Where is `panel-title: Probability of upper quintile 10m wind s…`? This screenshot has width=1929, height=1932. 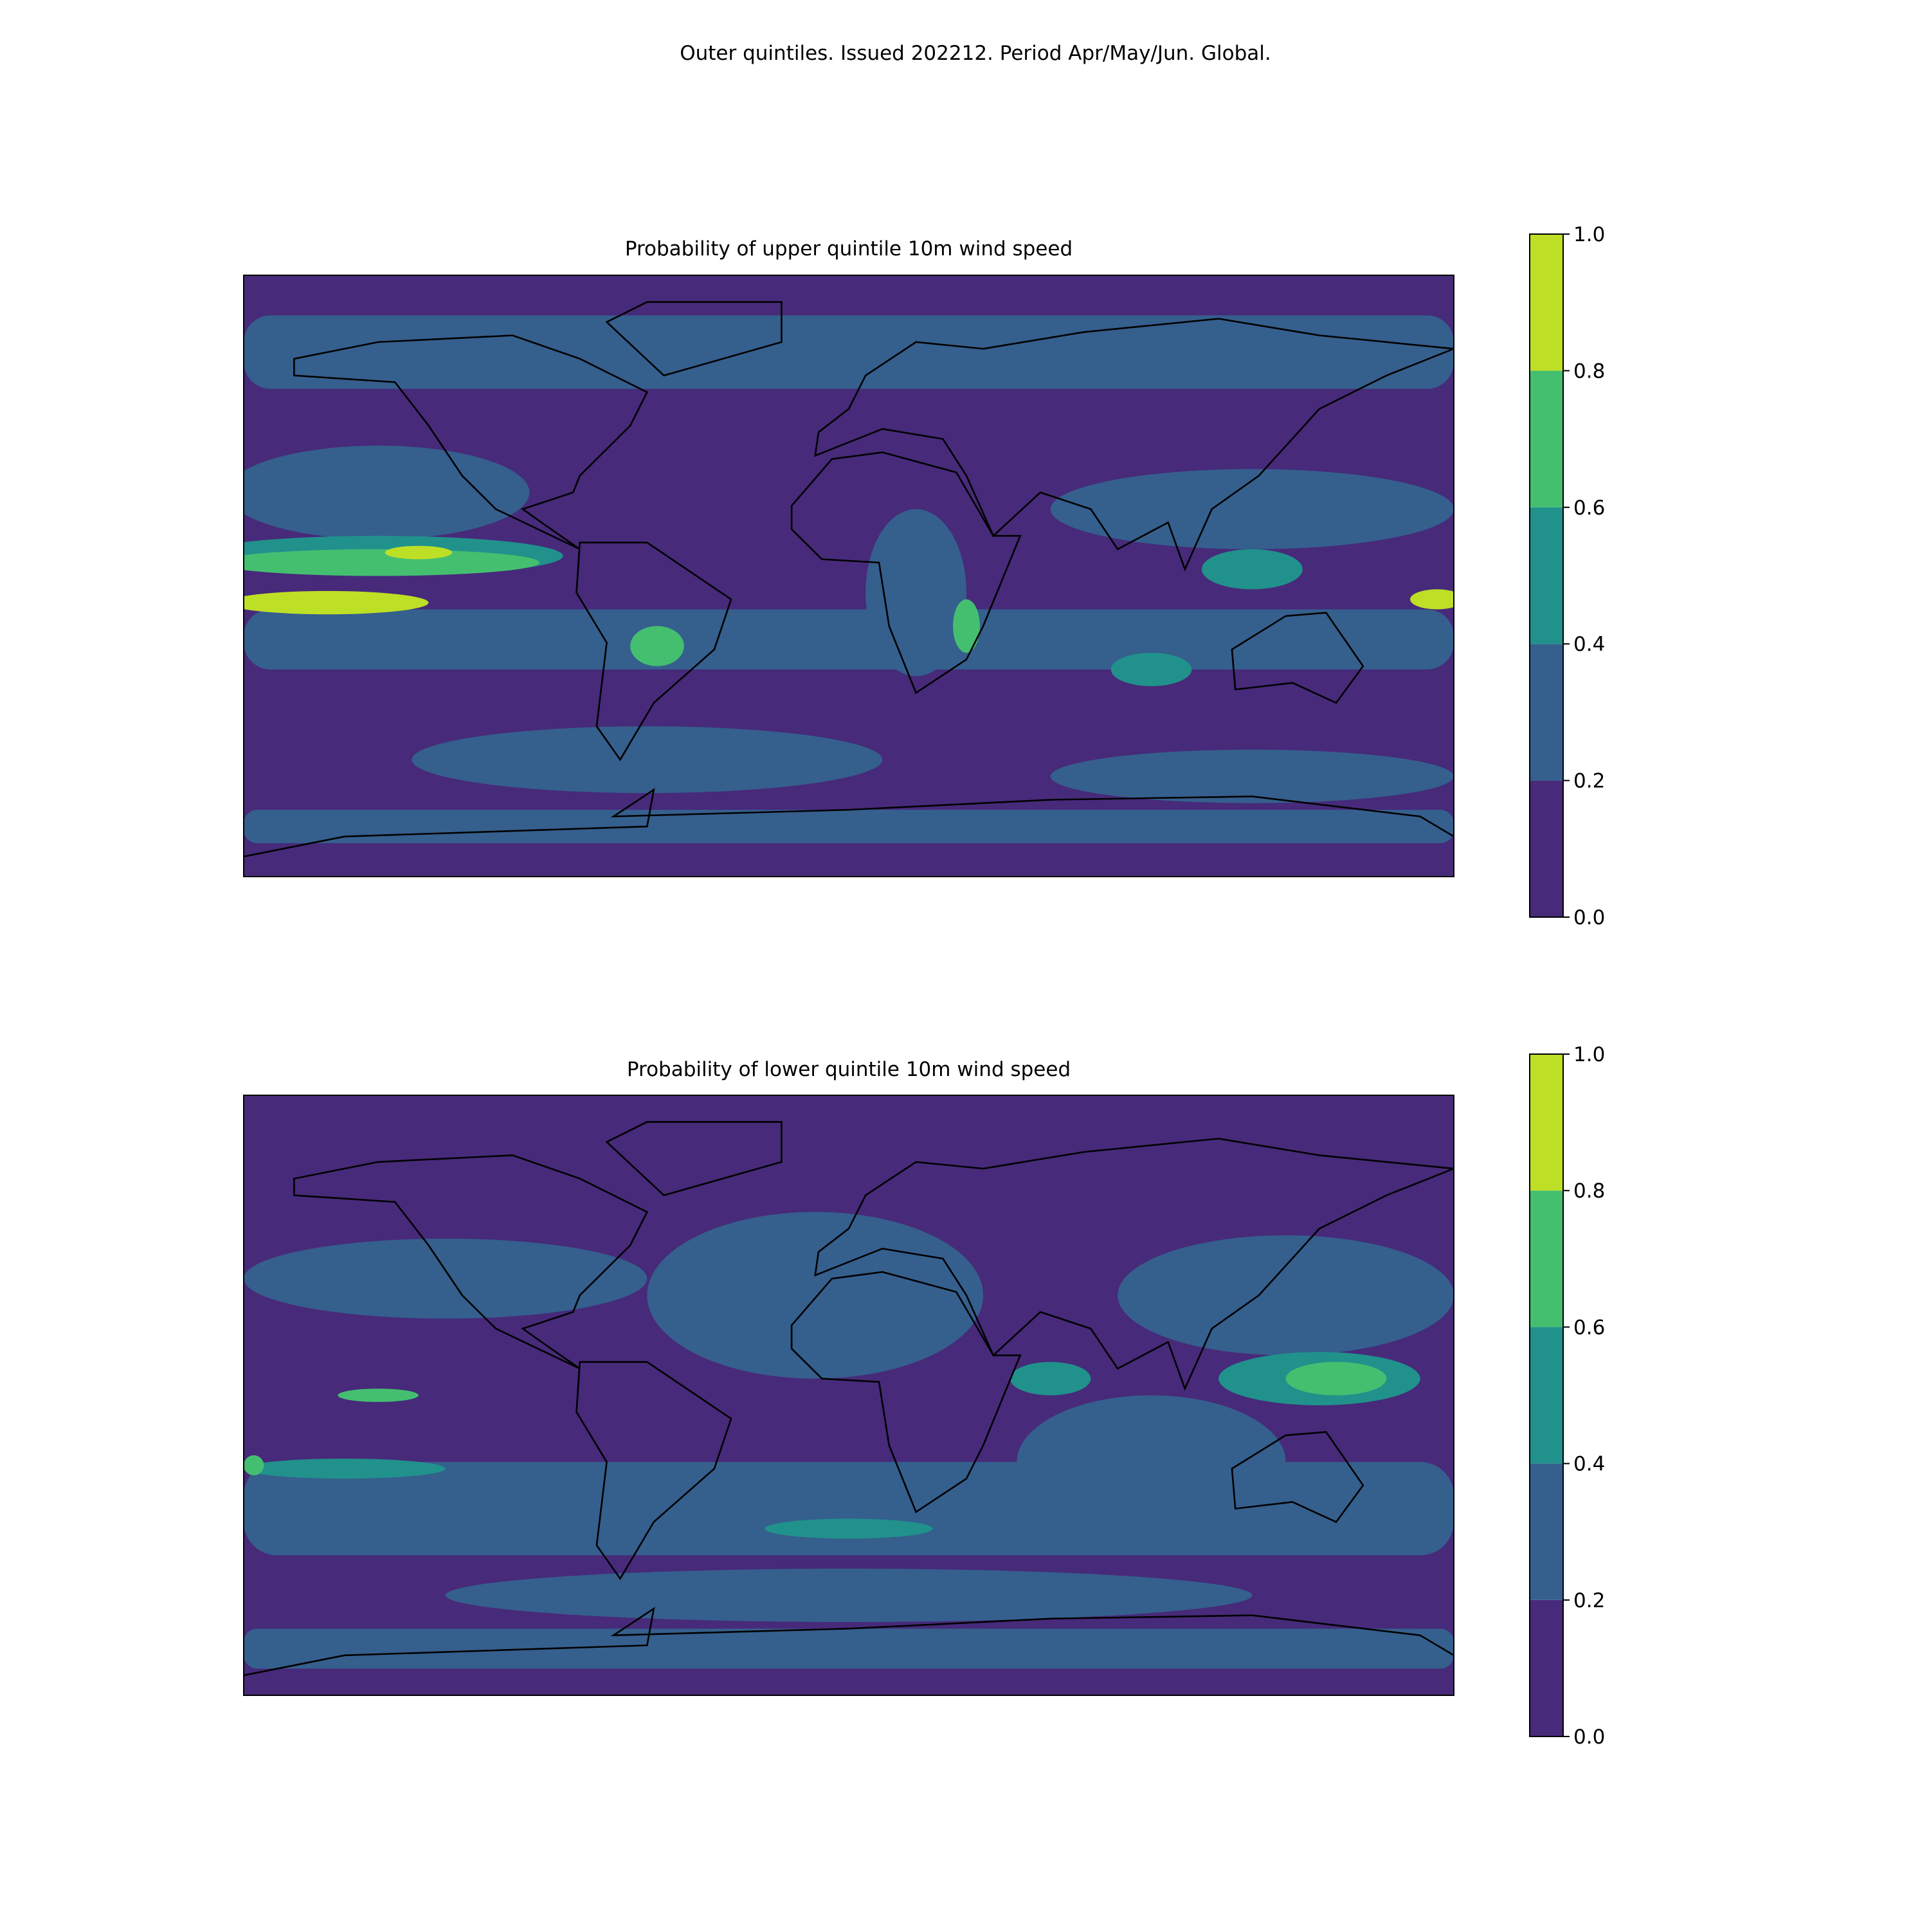 panel-title: Probability of upper quintile 10m wind s… is located at coordinates (849, 249).